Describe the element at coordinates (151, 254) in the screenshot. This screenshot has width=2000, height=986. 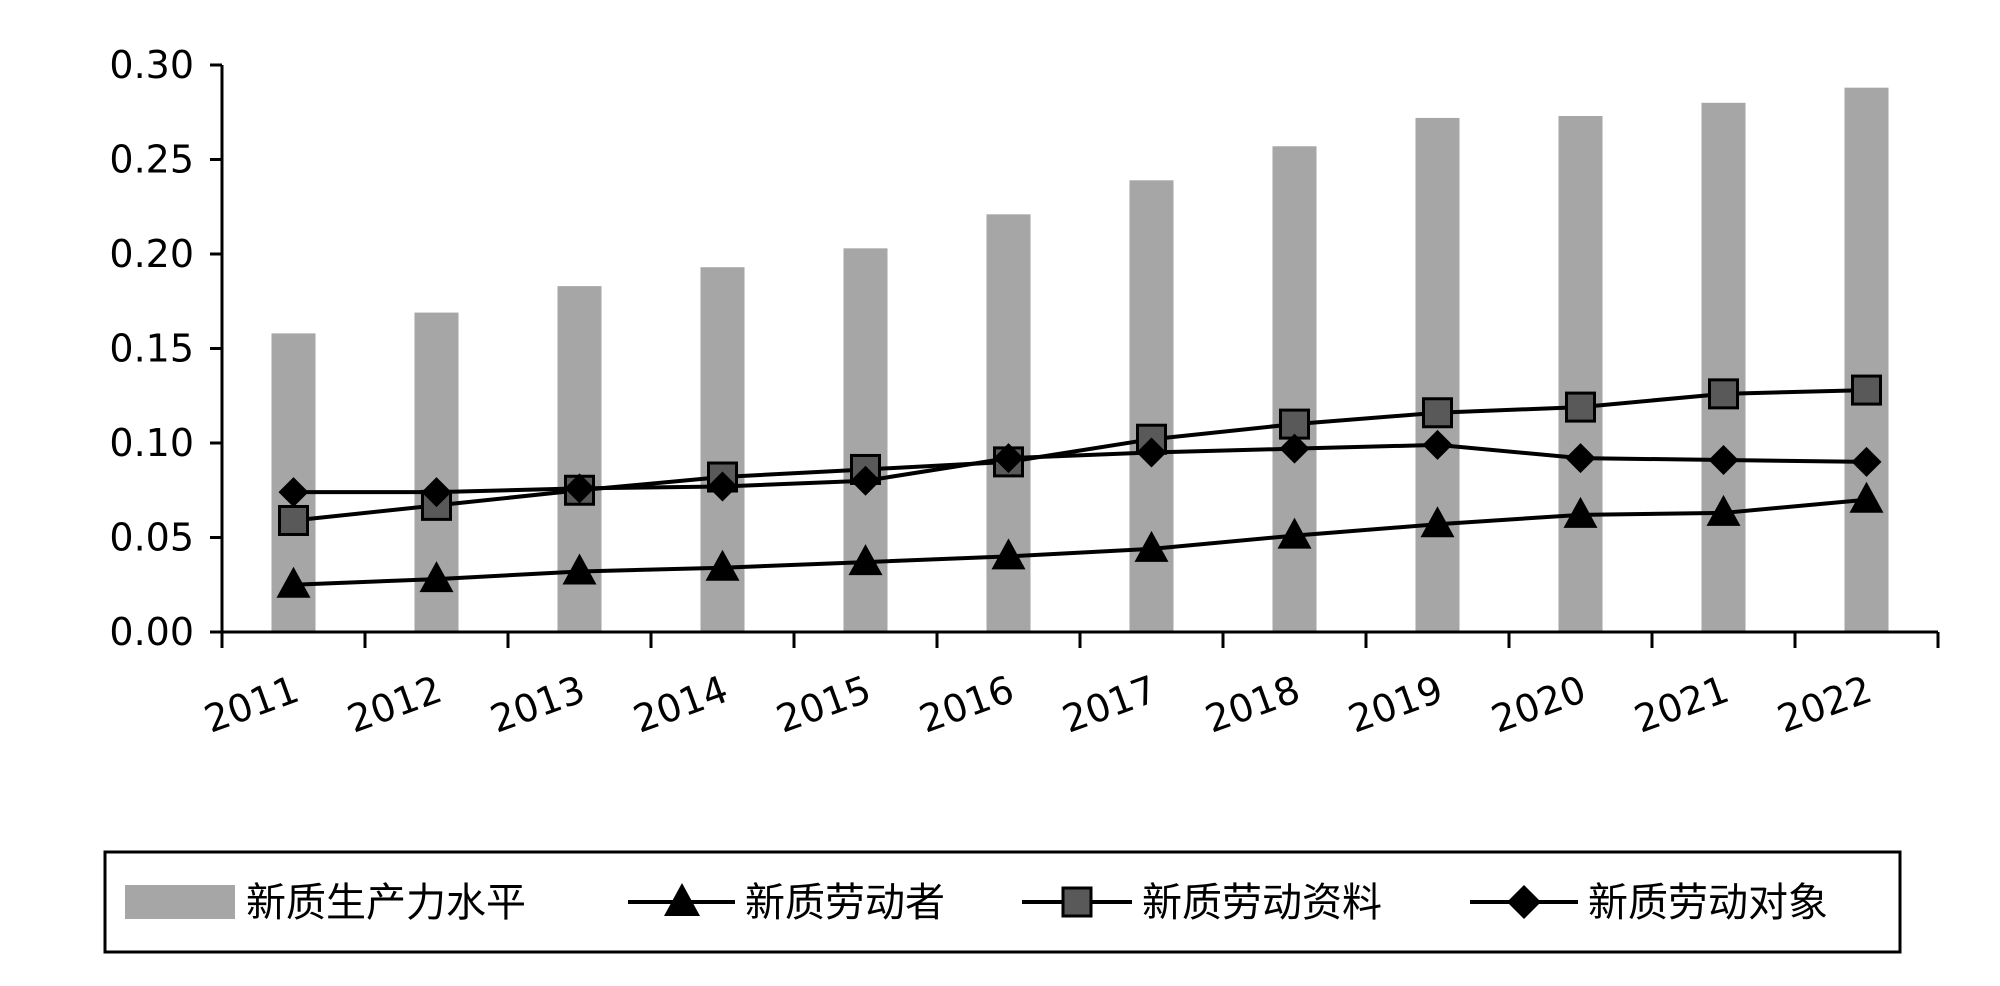
I see `y-tick-label: 0.20` at that location.